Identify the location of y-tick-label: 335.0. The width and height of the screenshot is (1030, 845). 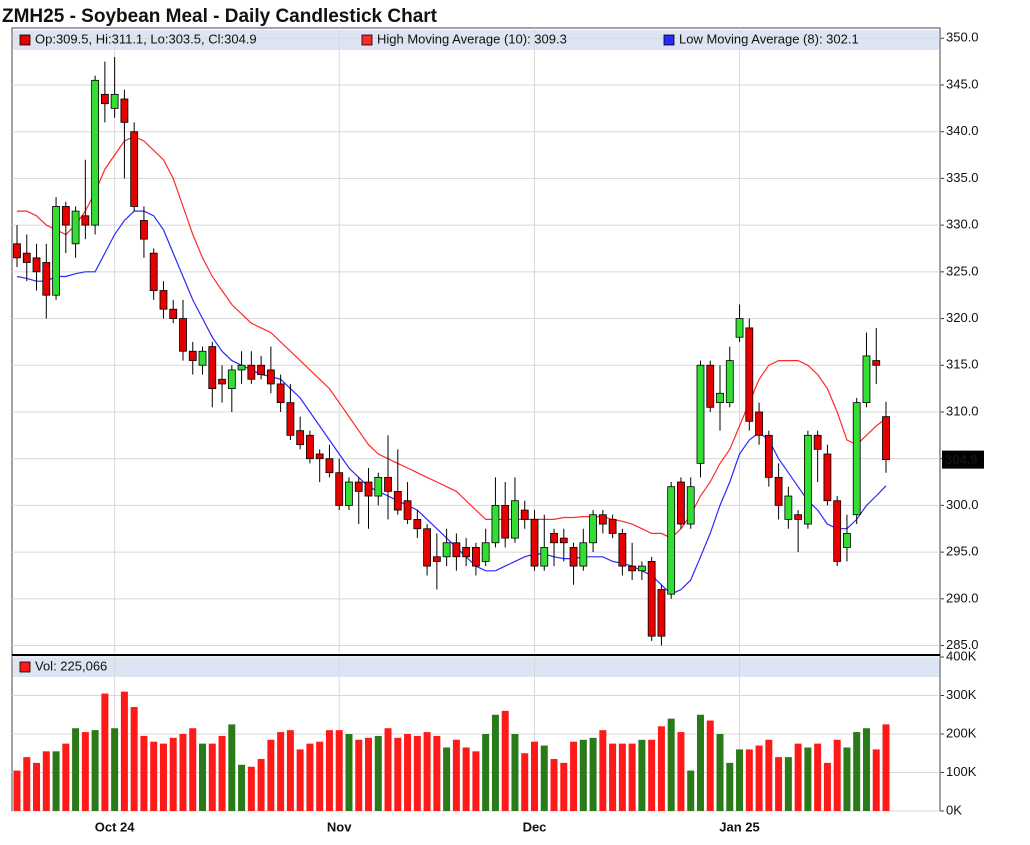
(962, 177).